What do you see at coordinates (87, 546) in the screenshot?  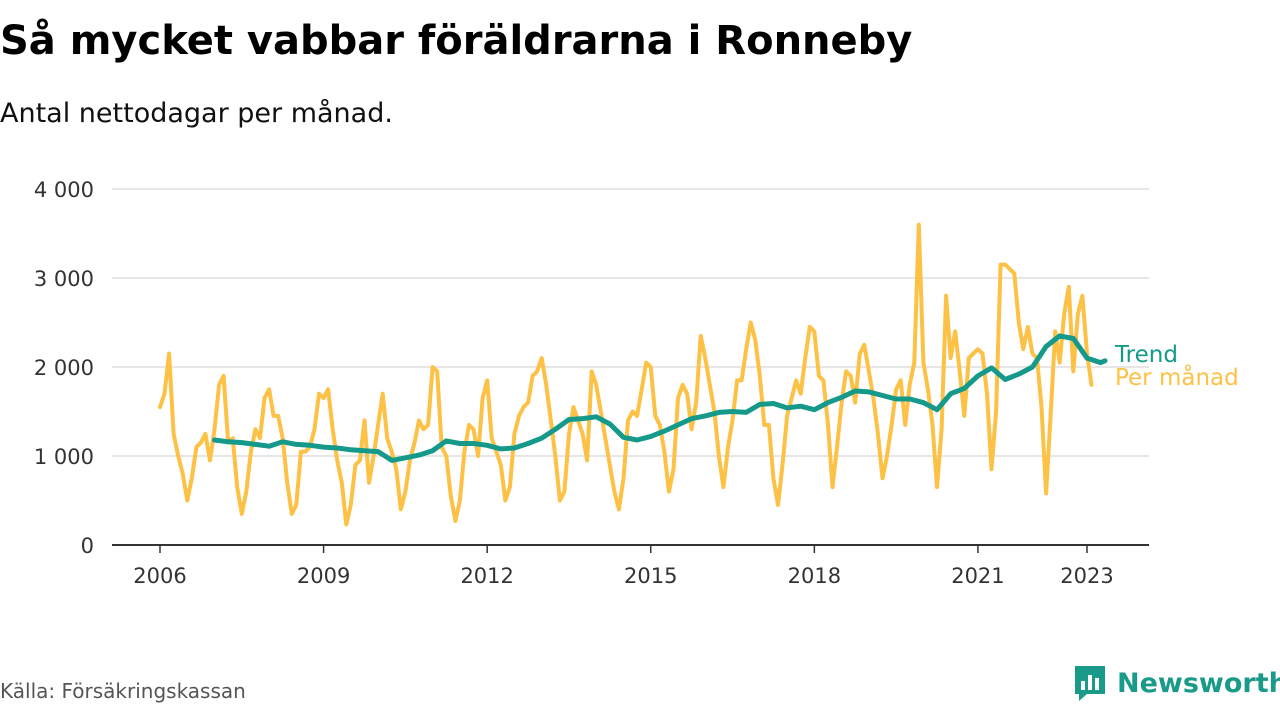 I see `y-tick-label-0: 0` at bounding box center [87, 546].